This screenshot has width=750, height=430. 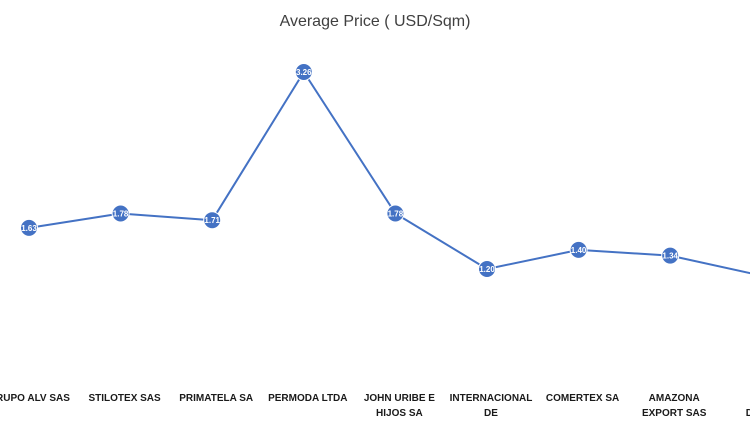 What do you see at coordinates (674, 406) in the screenshot?
I see `category-label: AMAZONA EXPORT SAS` at bounding box center [674, 406].